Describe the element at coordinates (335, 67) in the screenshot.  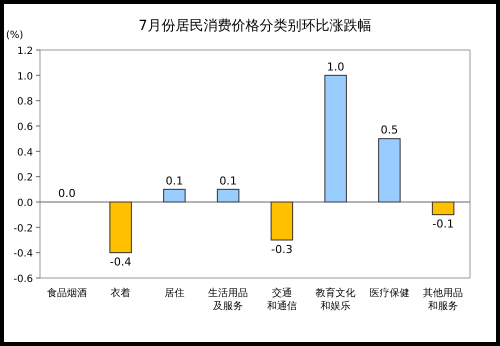
I see `data-label: 1.0` at that location.